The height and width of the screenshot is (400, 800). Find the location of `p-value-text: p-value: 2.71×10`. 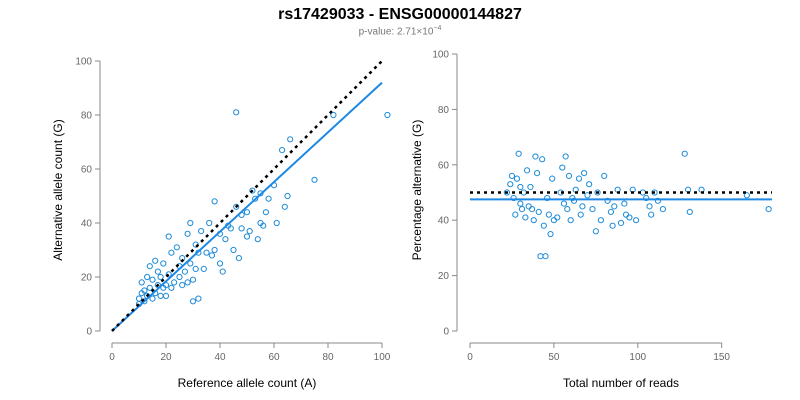

p-value-text: p-value: 2.71×10 is located at coordinates (396, 32).